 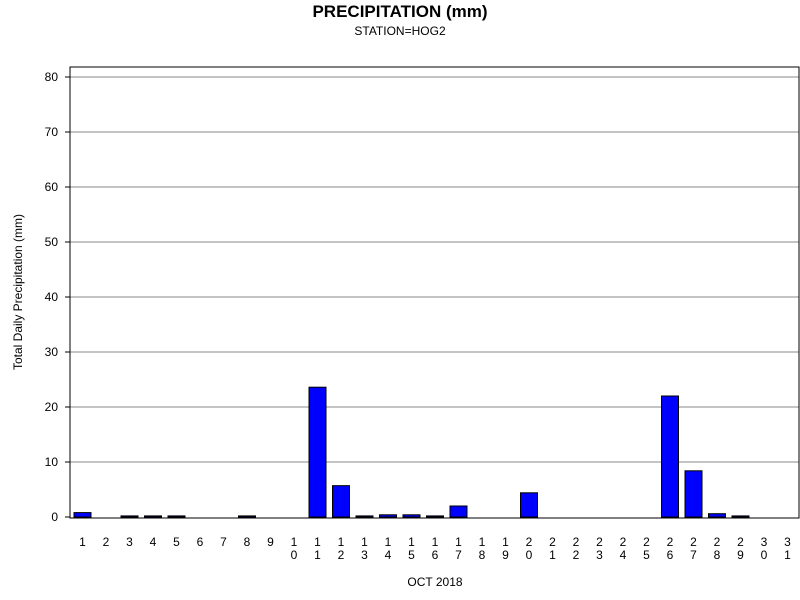 I want to click on y-tick-label: 20, so click(x=52, y=407).